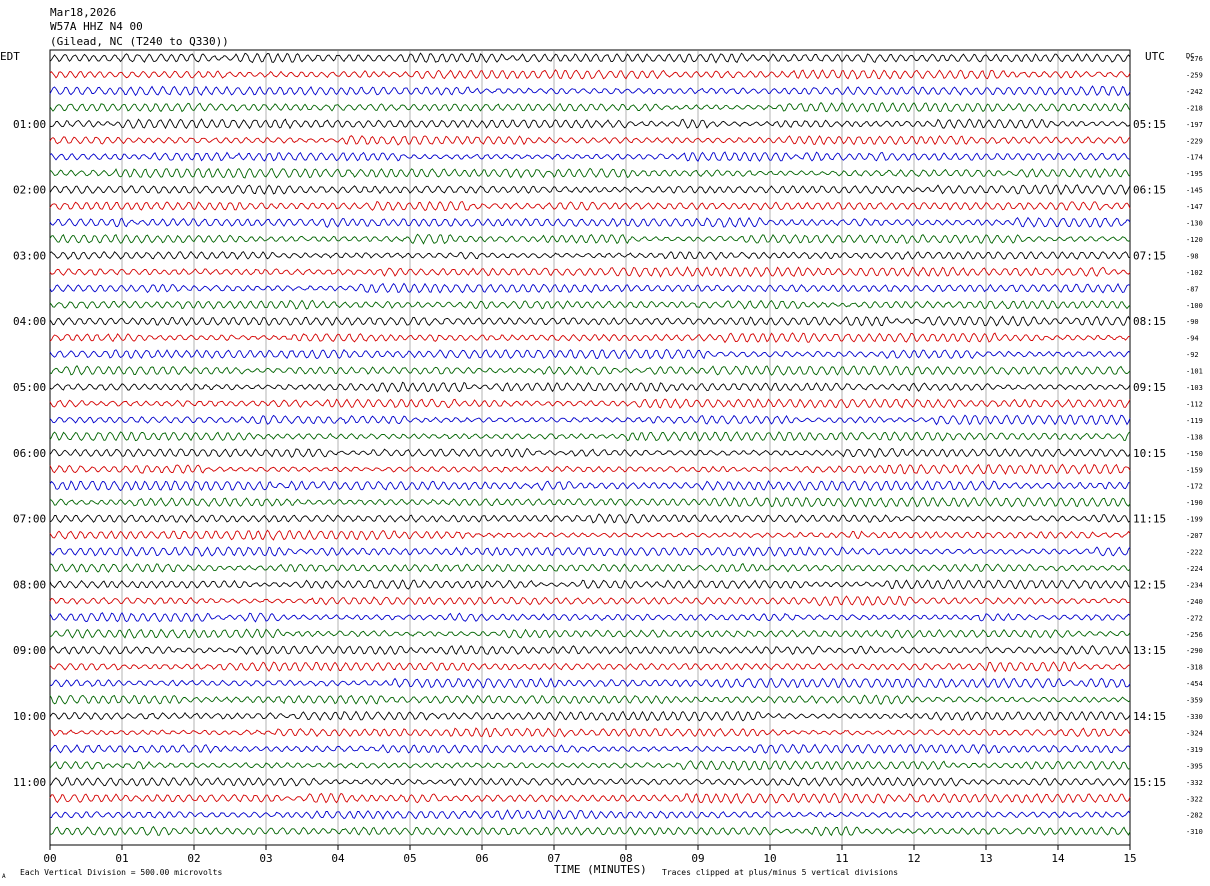 Image resolution: width=1210 pixels, height=886 pixels. Describe the element at coordinates (121, 858) in the screenshot. I see `x-tick-label: 01` at that location.